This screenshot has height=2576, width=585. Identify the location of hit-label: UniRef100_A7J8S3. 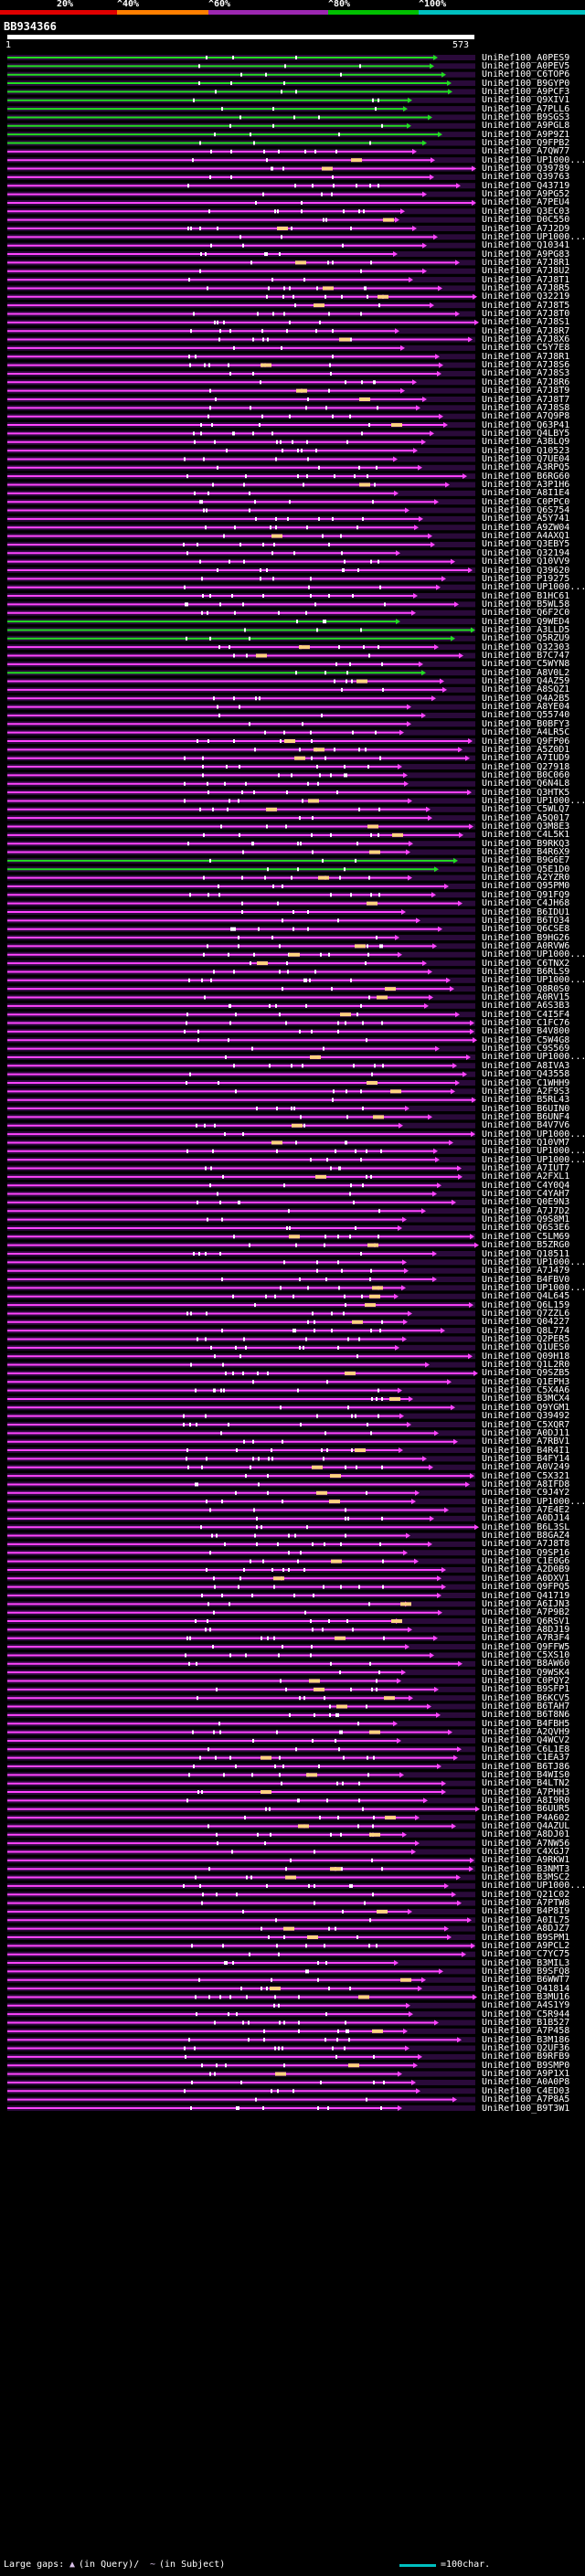
(526, 373).